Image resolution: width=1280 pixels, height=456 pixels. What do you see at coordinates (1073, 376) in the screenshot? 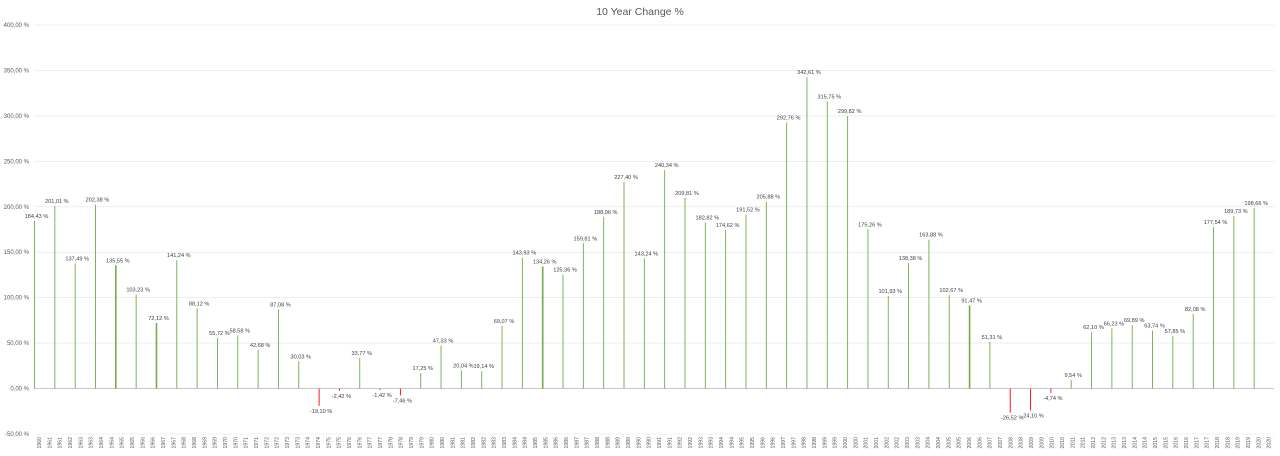
I see `data-label: 9,54 %` at bounding box center [1073, 376].